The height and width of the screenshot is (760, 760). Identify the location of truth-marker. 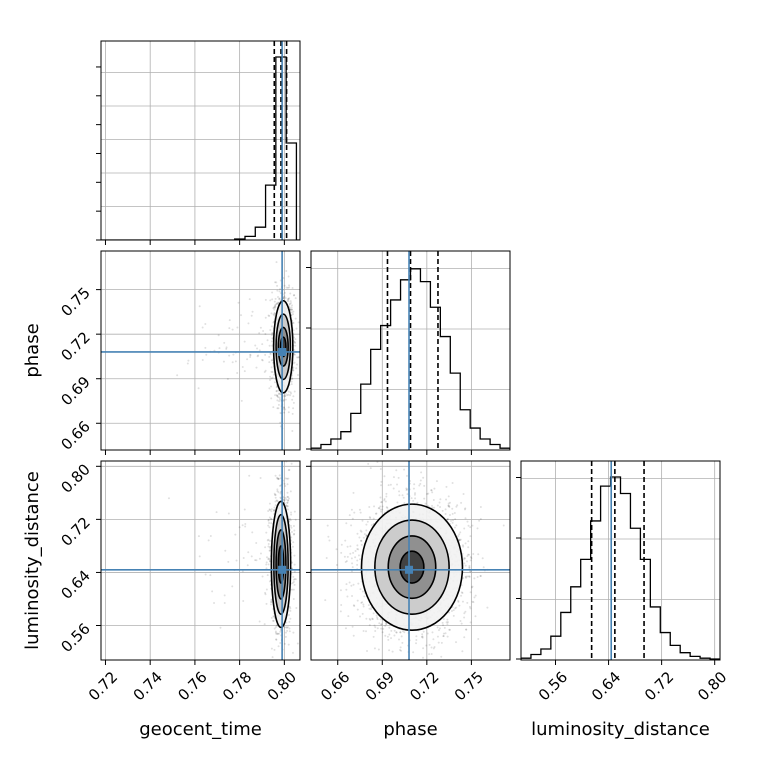
(282, 351).